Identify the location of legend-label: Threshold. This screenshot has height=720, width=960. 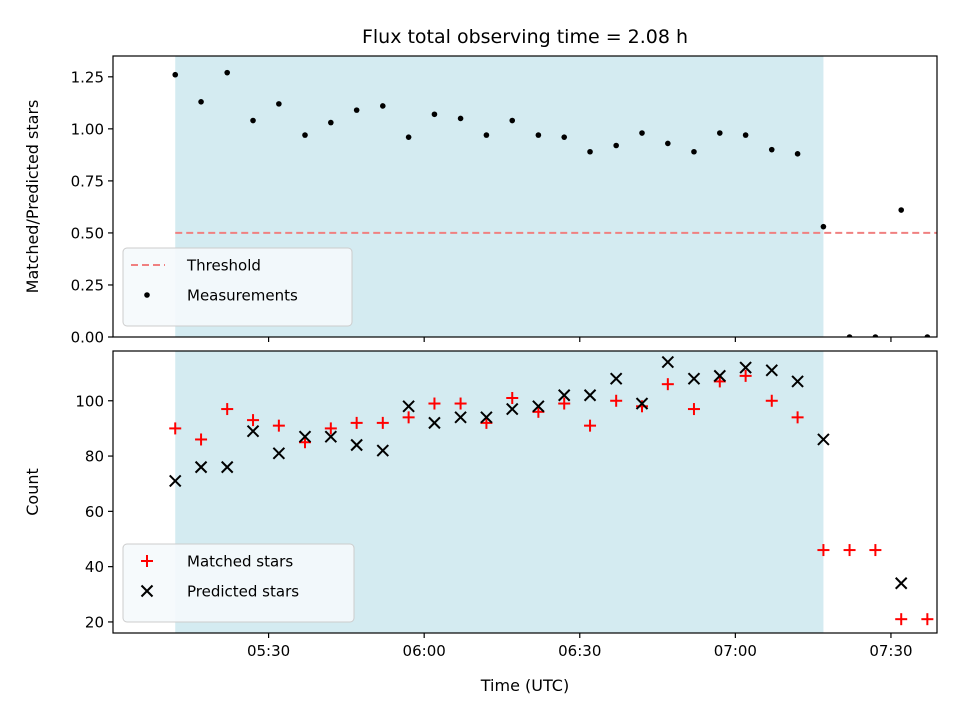
(223, 266).